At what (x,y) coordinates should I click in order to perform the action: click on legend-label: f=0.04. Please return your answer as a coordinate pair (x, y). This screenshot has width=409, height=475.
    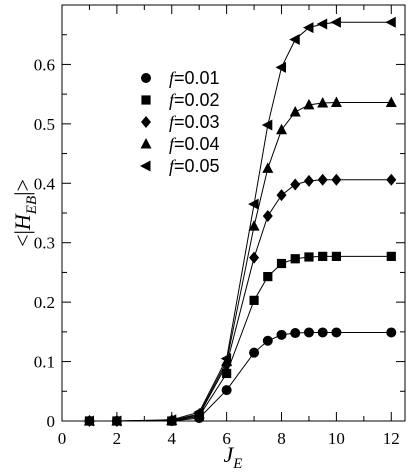
    Looking at the image, I should click on (194, 144).